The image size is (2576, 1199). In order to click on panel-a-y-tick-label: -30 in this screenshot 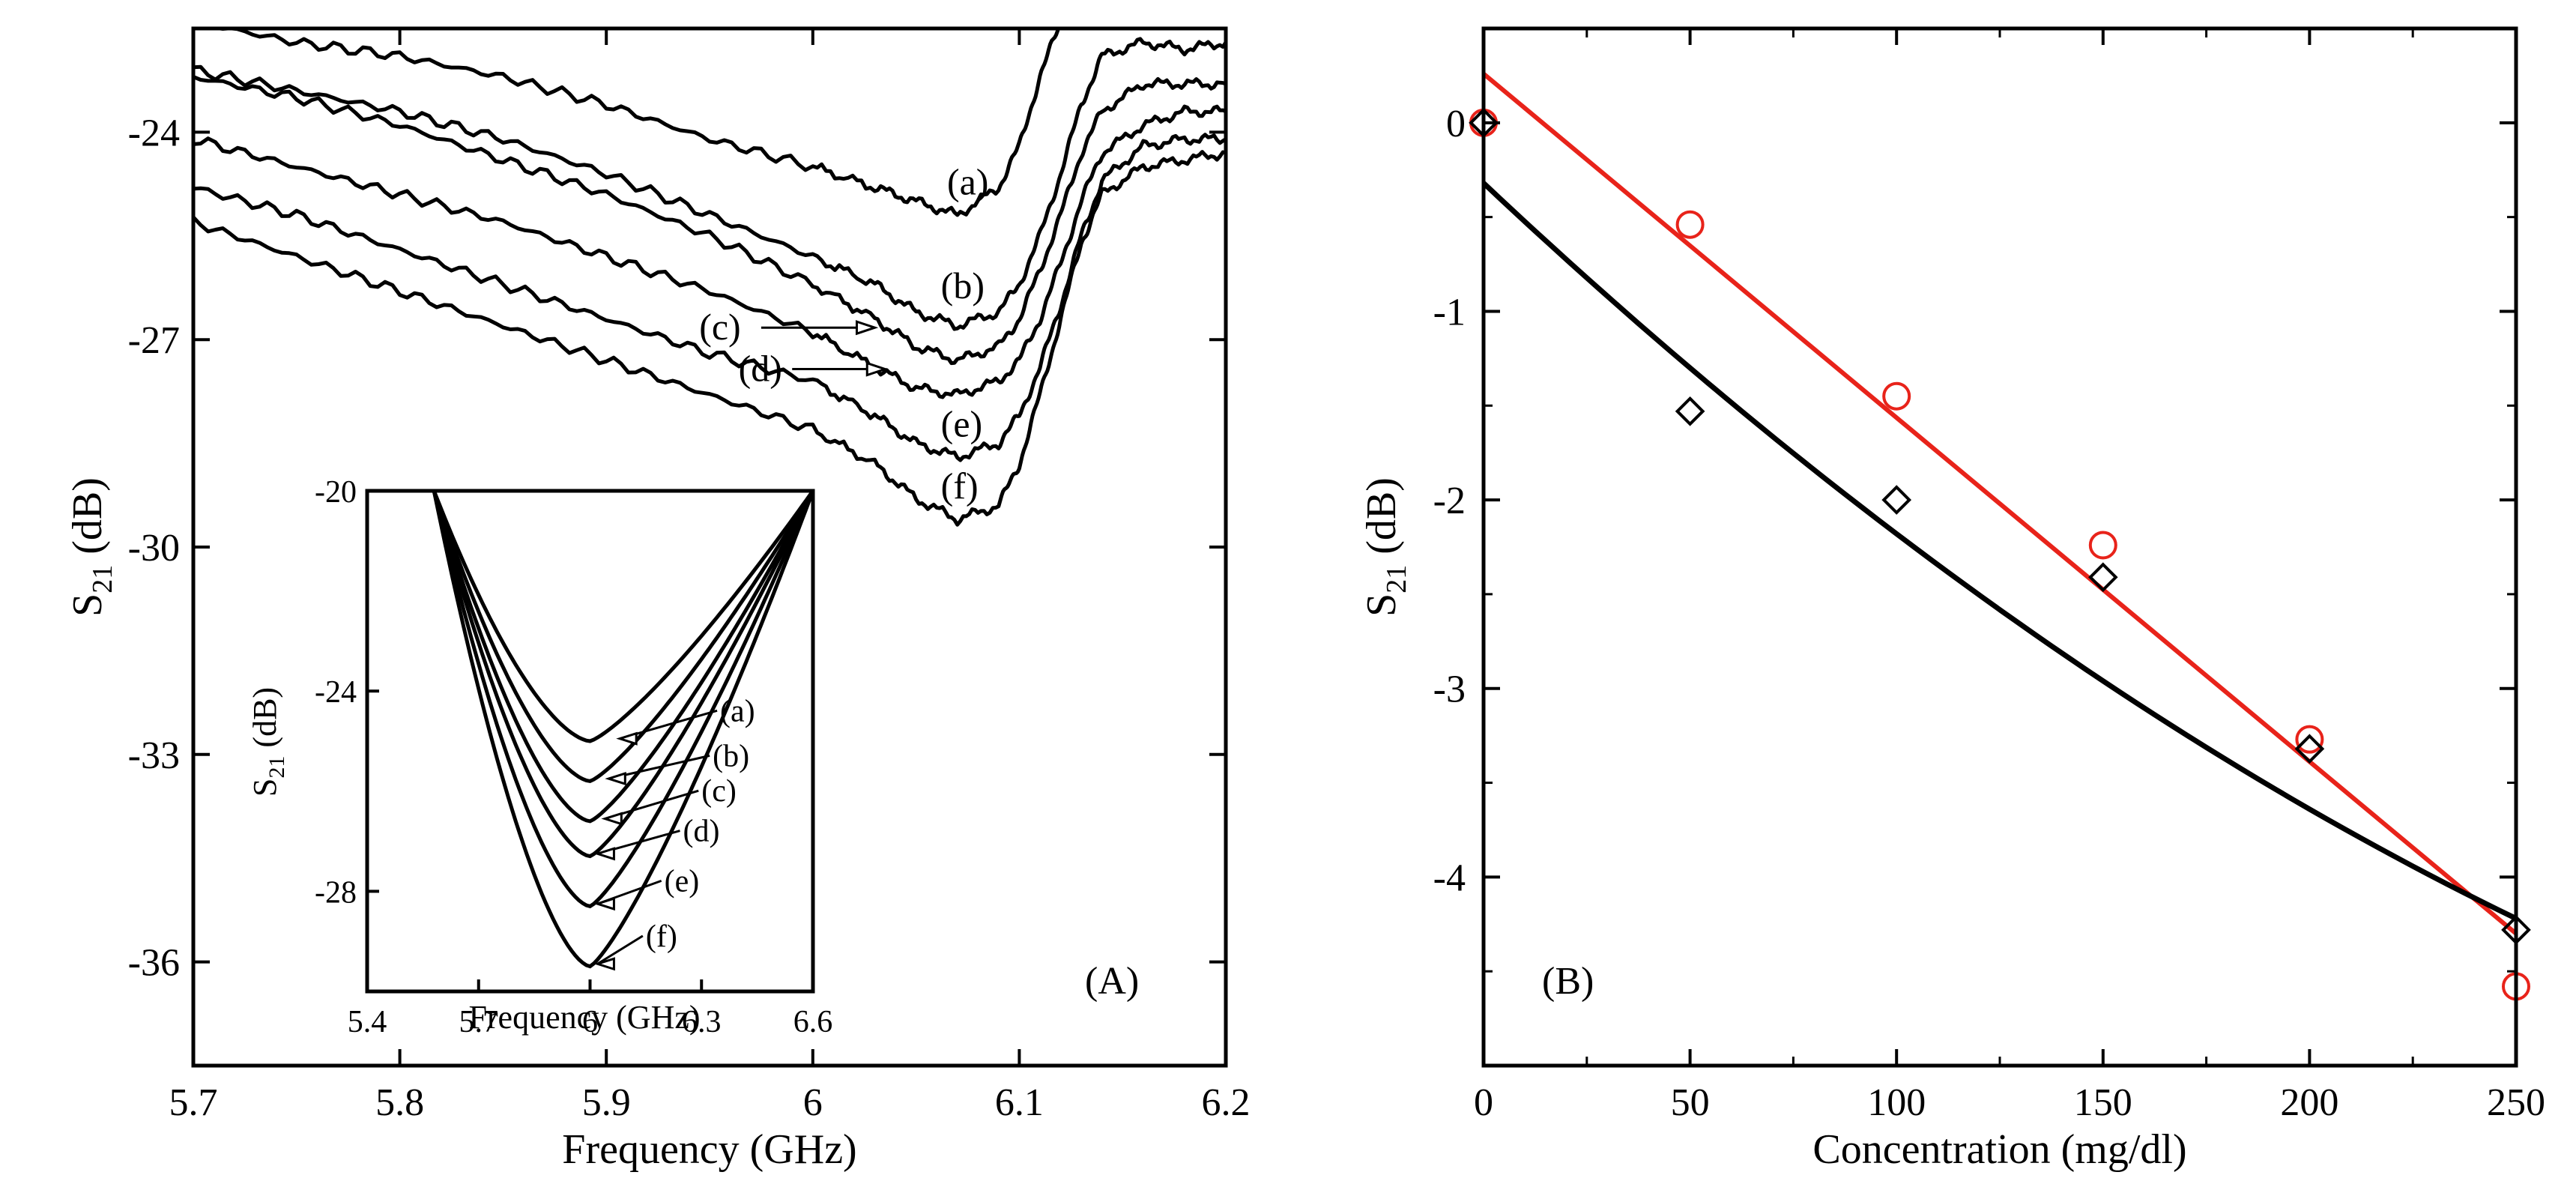, I will do `click(154, 548)`.